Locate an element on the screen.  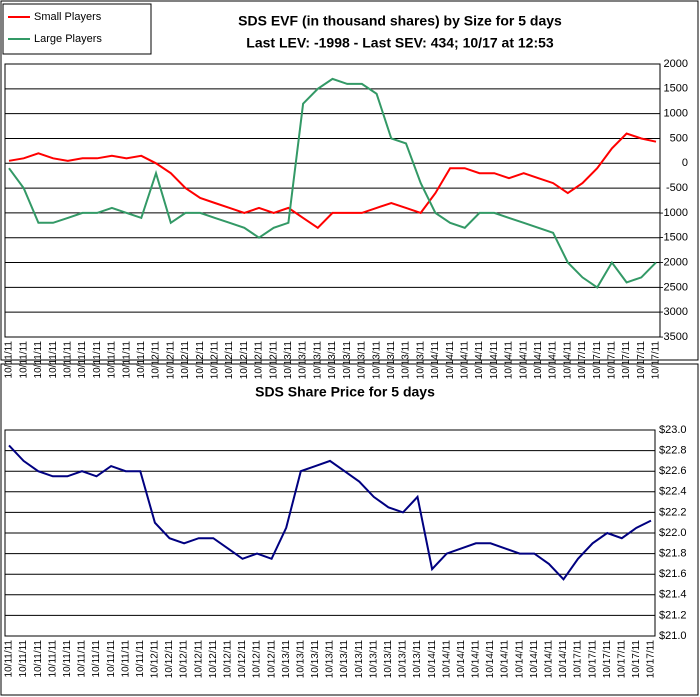
y-tick-label: $22.2 is located at coordinates (673, 512).